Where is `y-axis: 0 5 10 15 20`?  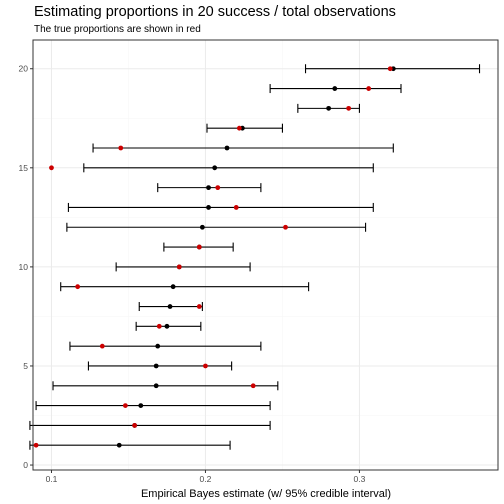 y-axis: 0 5 10 15 20 is located at coordinates (26, 267).